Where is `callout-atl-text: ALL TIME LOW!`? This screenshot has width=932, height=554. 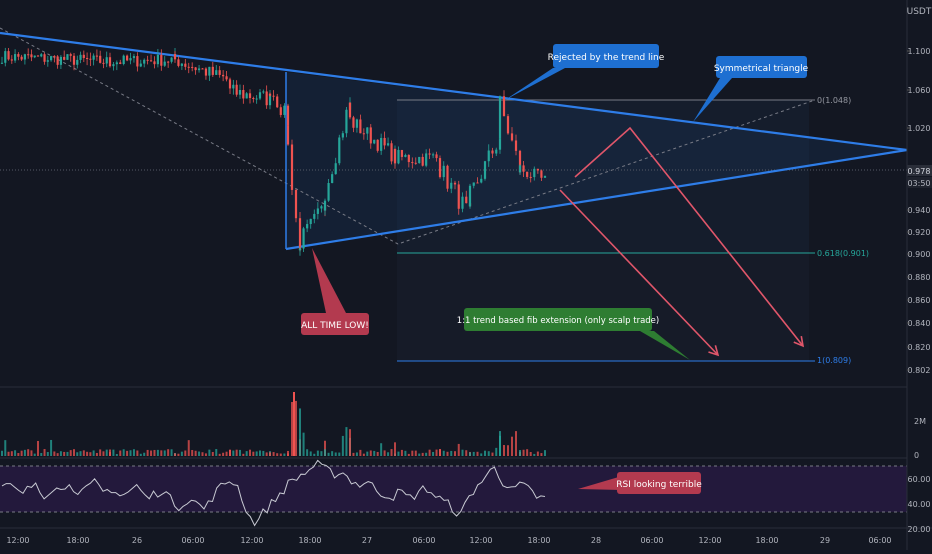 callout-atl-text: ALL TIME LOW! is located at coordinates (335, 326).